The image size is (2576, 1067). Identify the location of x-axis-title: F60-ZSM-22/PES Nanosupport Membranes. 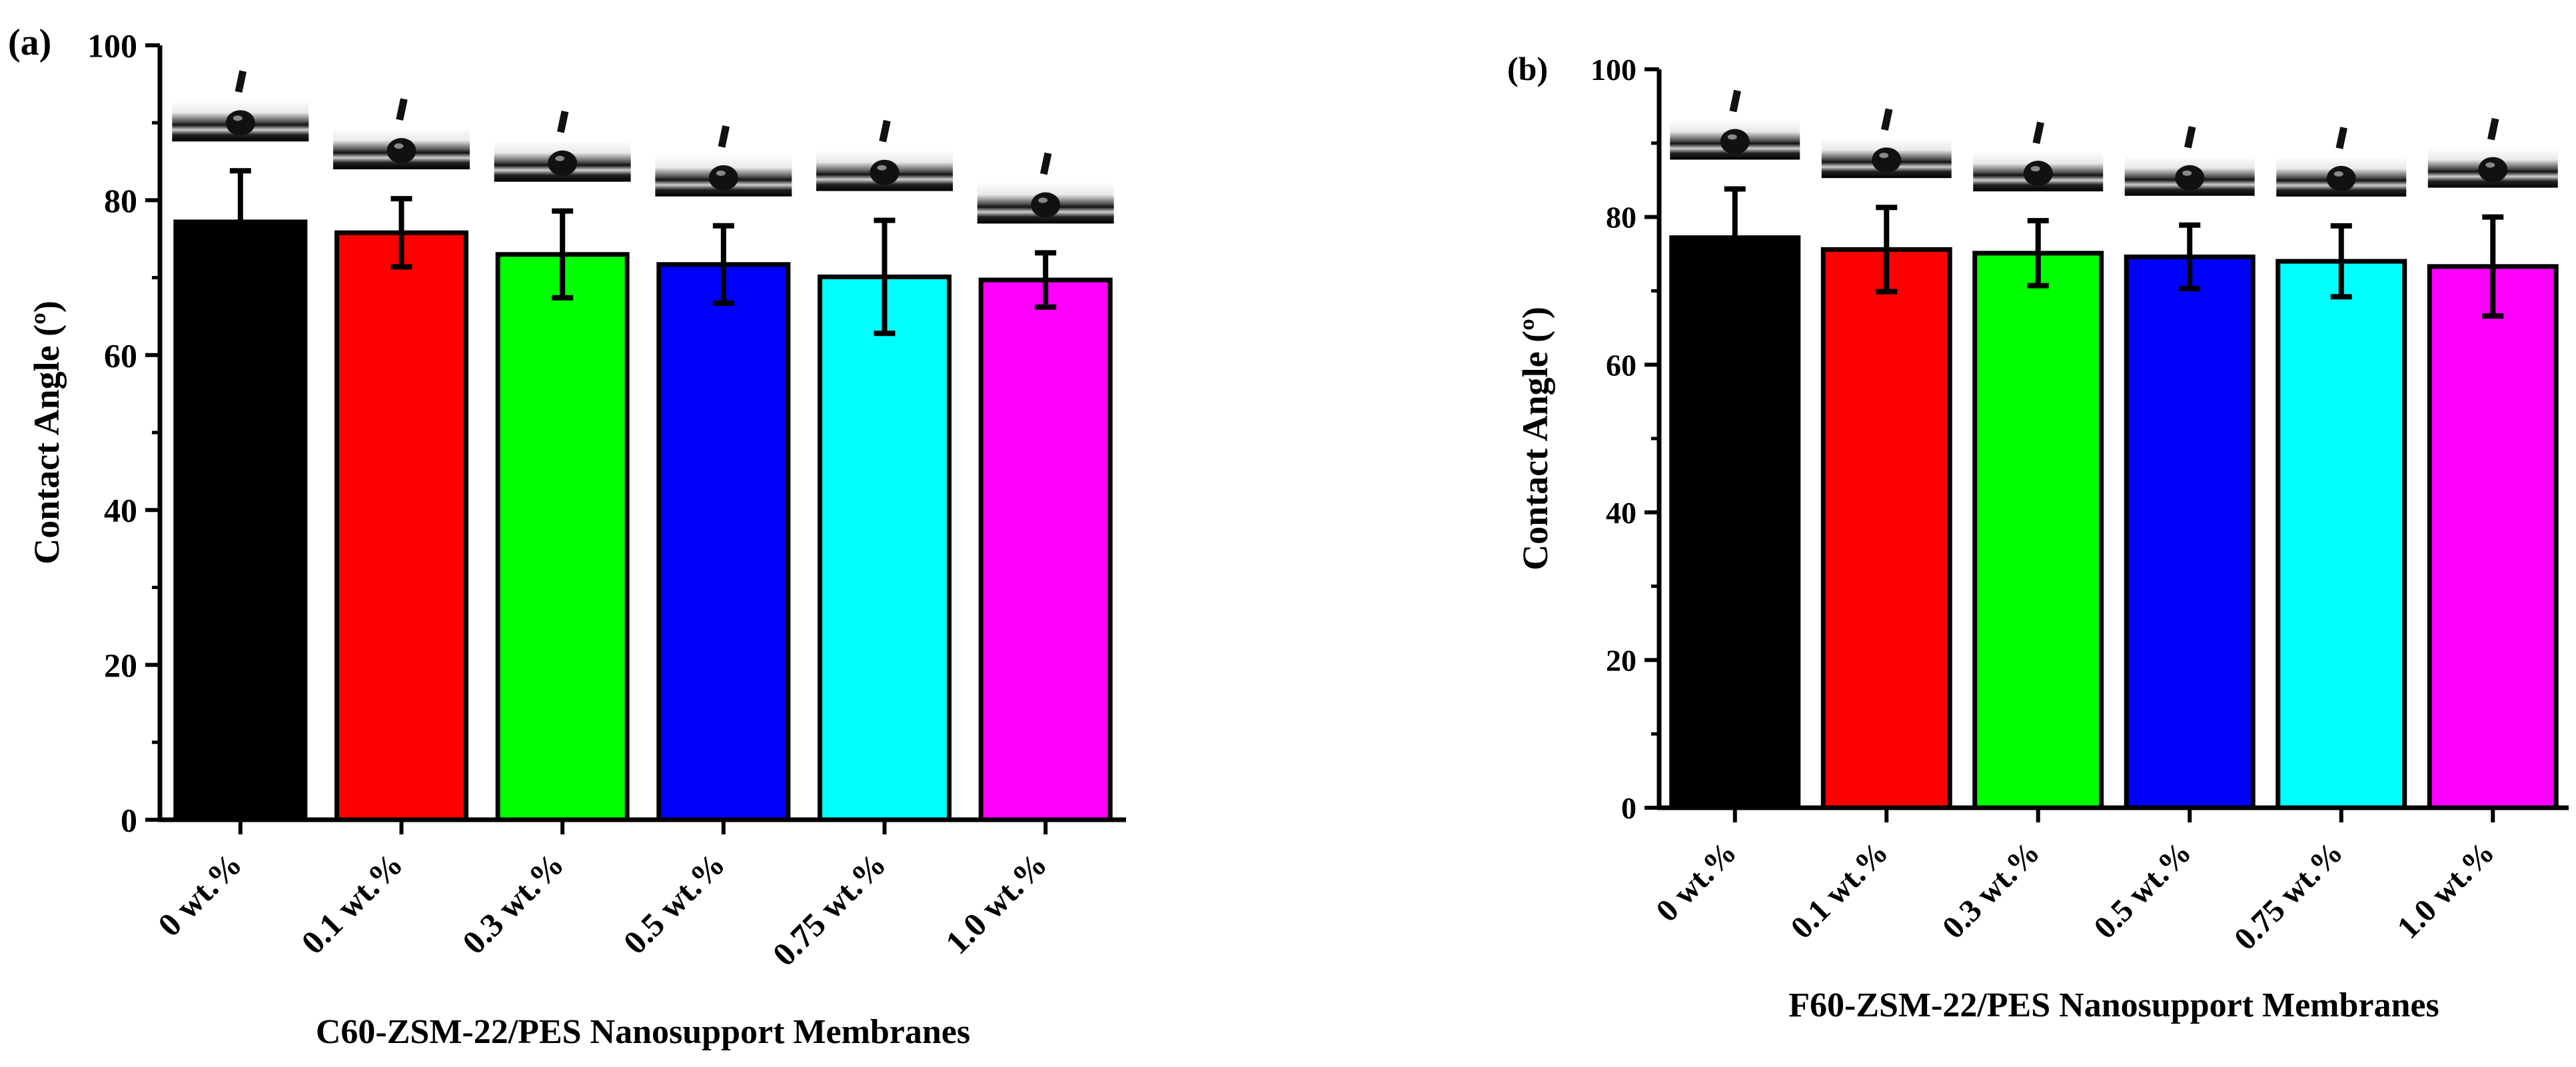
(2113, 1005).